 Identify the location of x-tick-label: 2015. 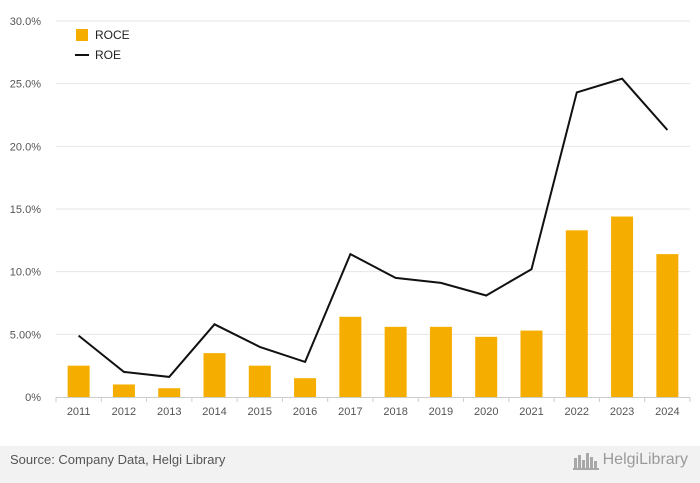
(260, 412).